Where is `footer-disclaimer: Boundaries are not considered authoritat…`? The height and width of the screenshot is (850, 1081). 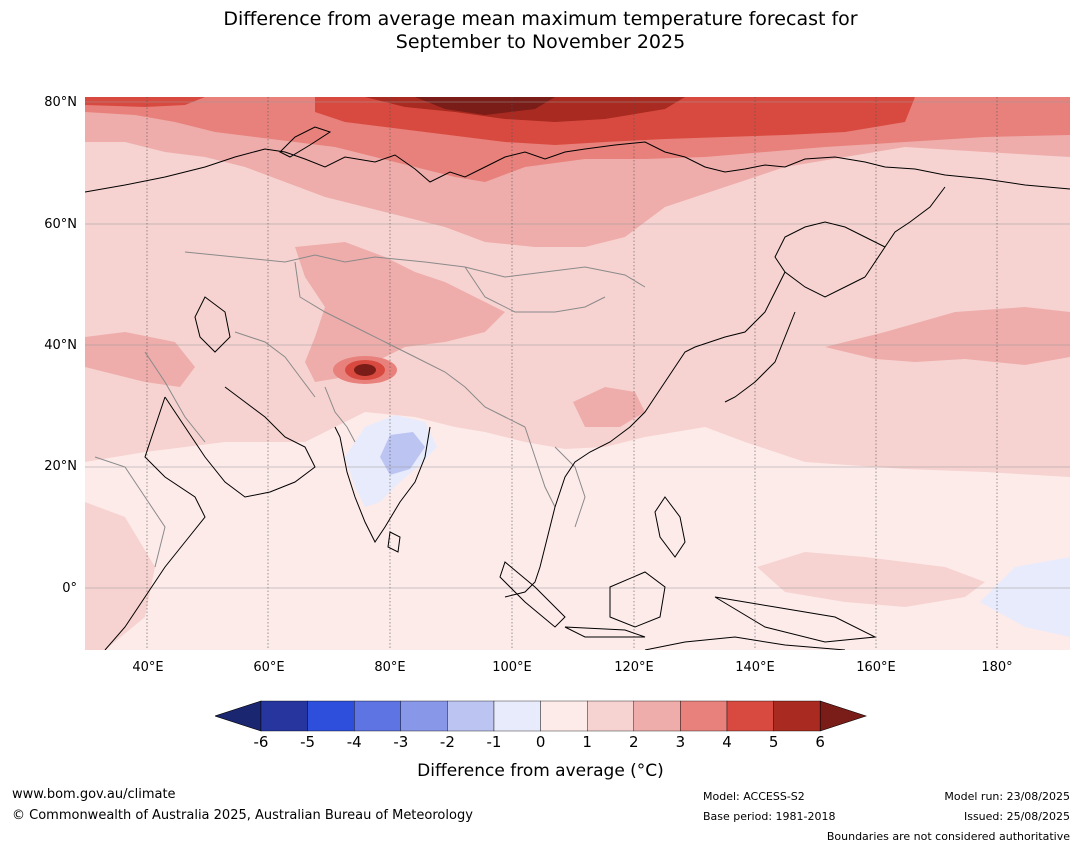
footer-disclaimer: Boundaries are not considered authoritat… is located at coordinates (948, 836).